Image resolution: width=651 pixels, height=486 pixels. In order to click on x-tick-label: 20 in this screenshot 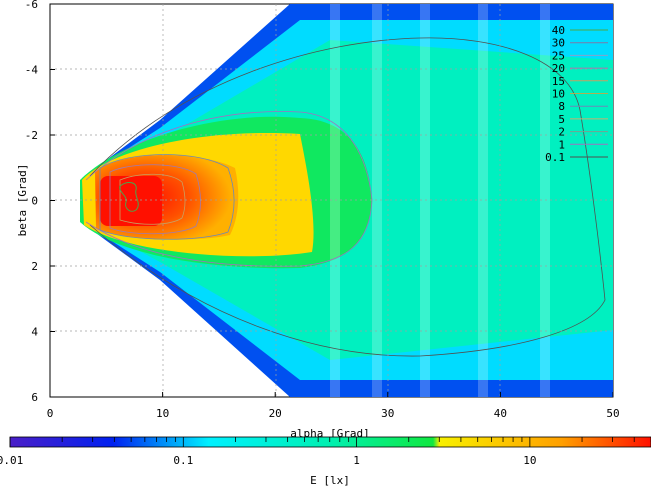, I will do `click(275, 413)`.